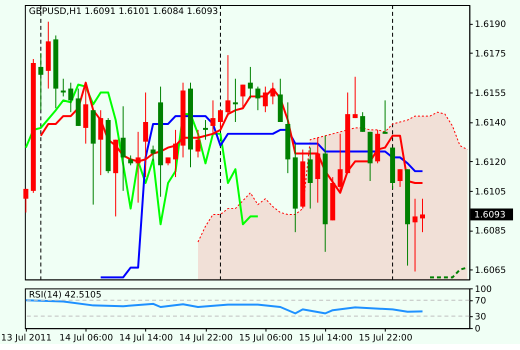  Describe the element at coordinates (483, 289) in the screenshot. I see `y-tick-label: 100` at that location.